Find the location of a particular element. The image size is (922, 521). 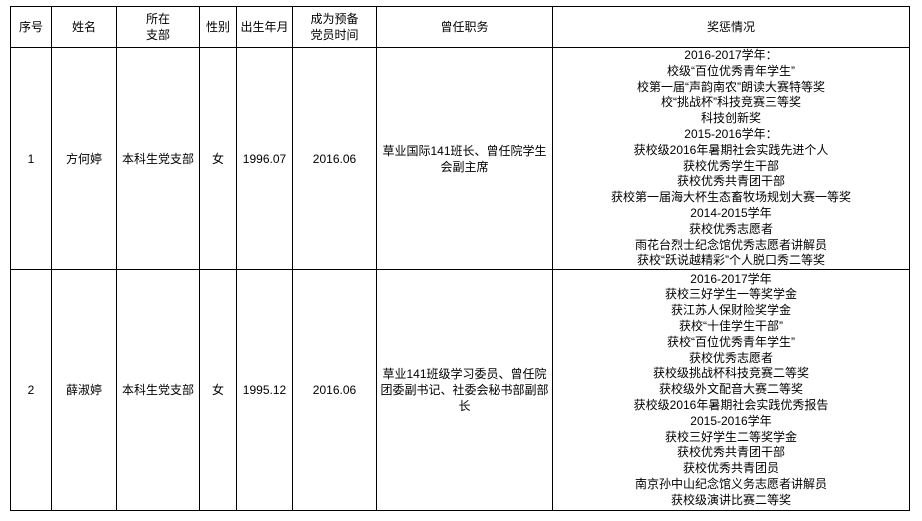

award-line: 获校“十佳学生干部” is located at coordinates (731, 326).